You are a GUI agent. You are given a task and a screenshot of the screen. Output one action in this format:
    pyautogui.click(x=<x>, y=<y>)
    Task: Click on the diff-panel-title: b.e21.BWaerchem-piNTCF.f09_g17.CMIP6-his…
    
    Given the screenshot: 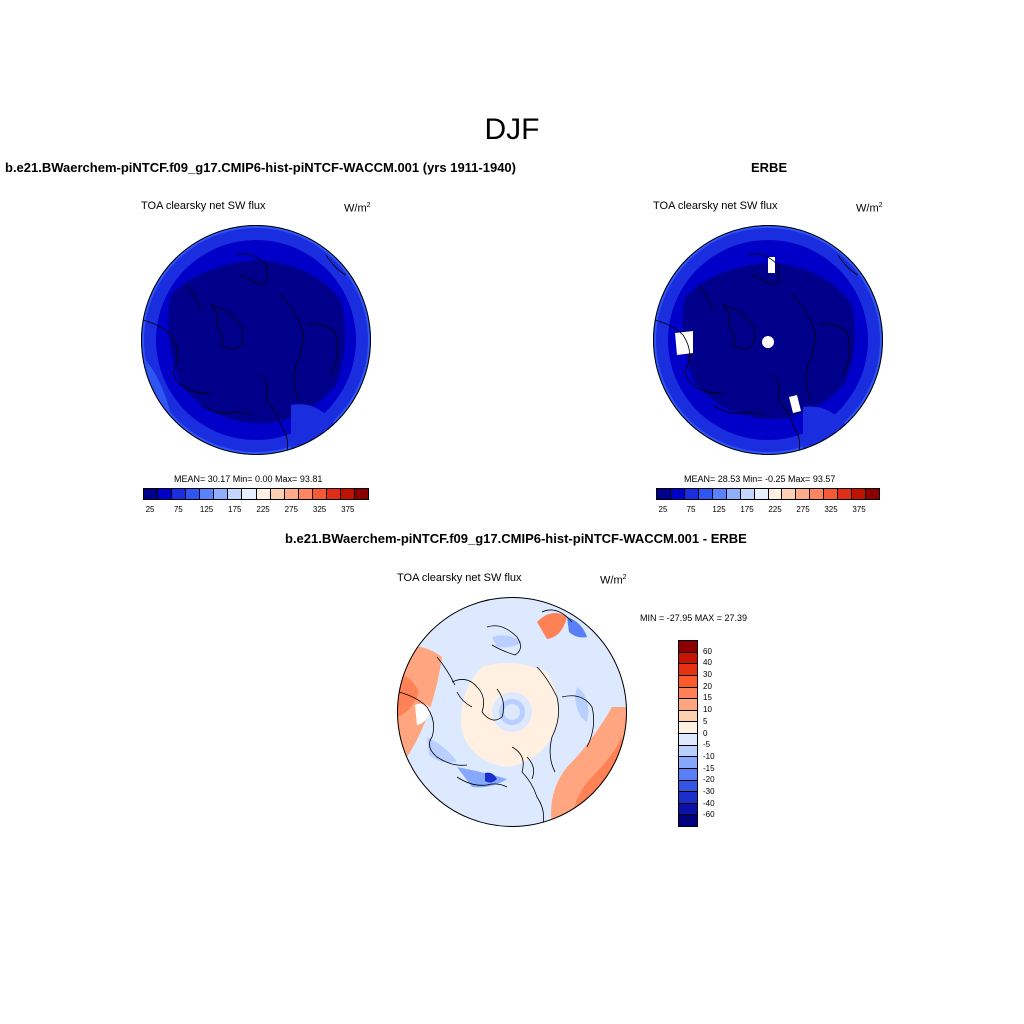 What is the action you would take?
    pyautogui.click(x=516, y=538)
    